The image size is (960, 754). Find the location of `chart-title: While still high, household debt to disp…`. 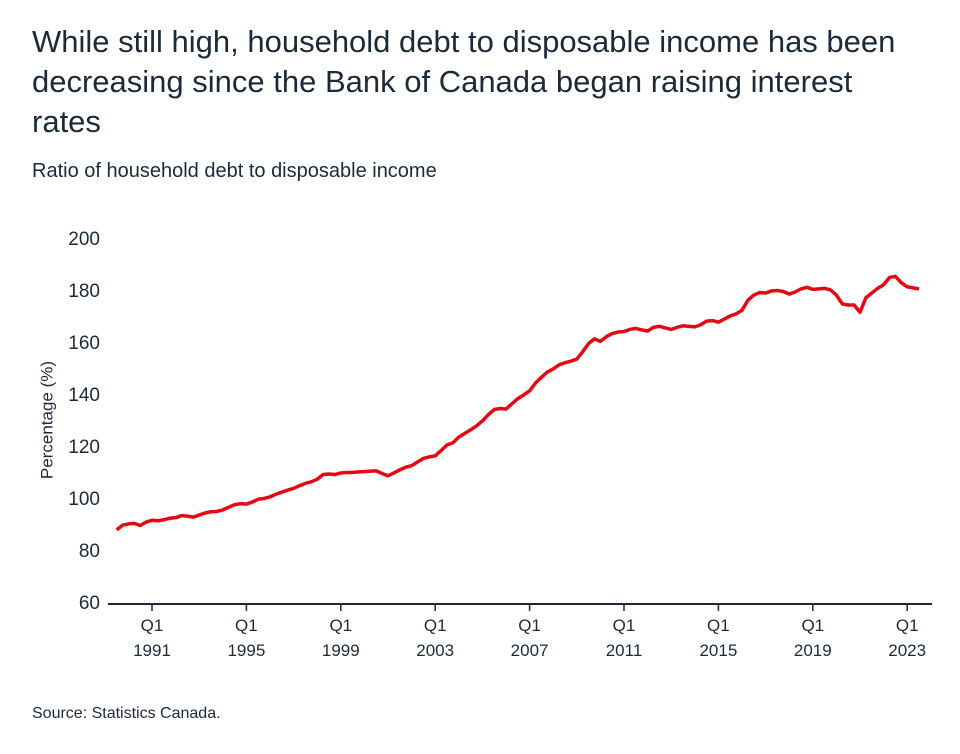

chart-title: While still high, household debt to disp… is located at coordinates (464, 81).